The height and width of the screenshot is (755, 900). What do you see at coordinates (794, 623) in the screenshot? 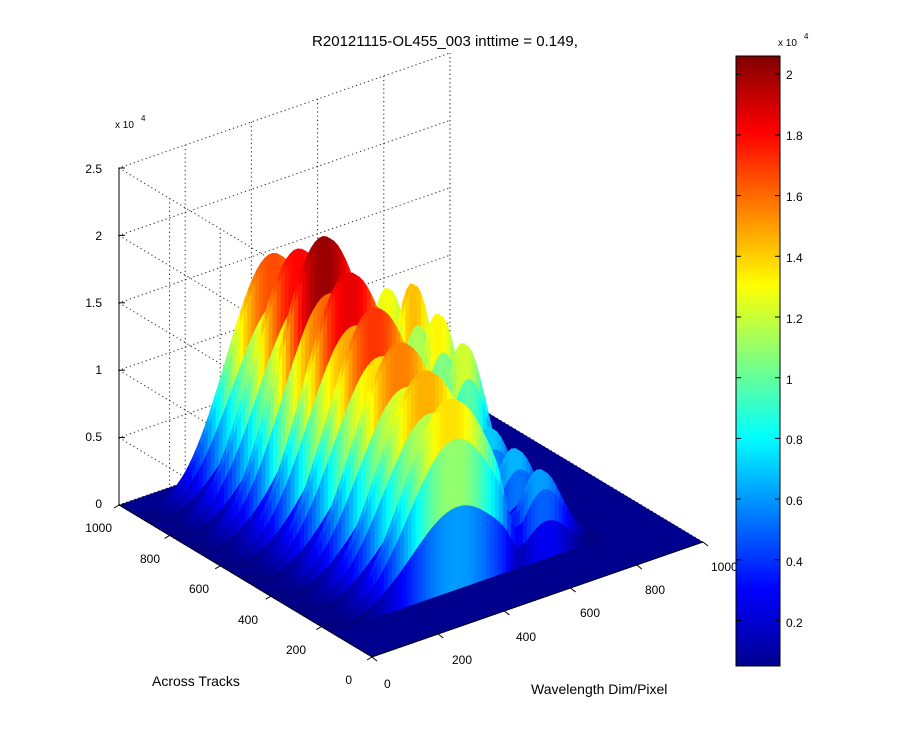
I see `colorbar-tick-label: 0.2` at bounding box center [794, 623].